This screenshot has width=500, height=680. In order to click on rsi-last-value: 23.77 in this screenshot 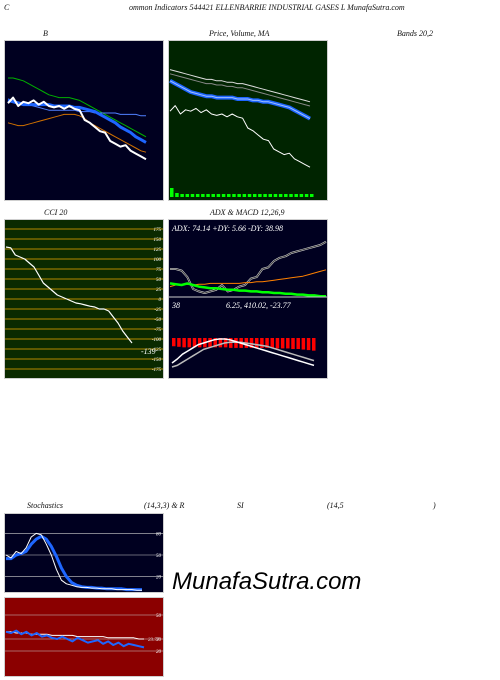, I will do `click(154, 640)`.